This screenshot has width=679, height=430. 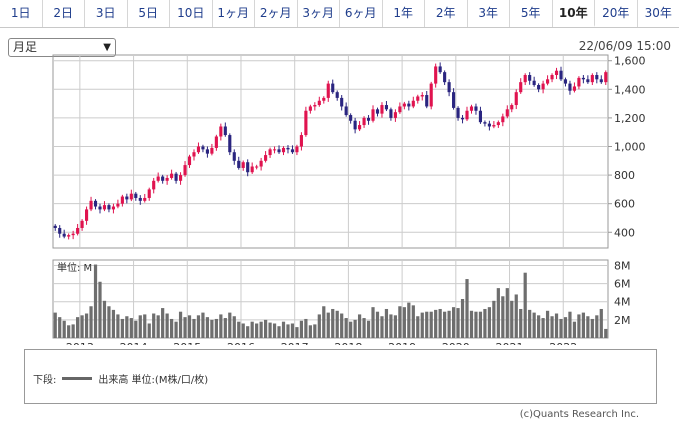 I want to click on tab-12: 5年, so click(x=531, y=13).